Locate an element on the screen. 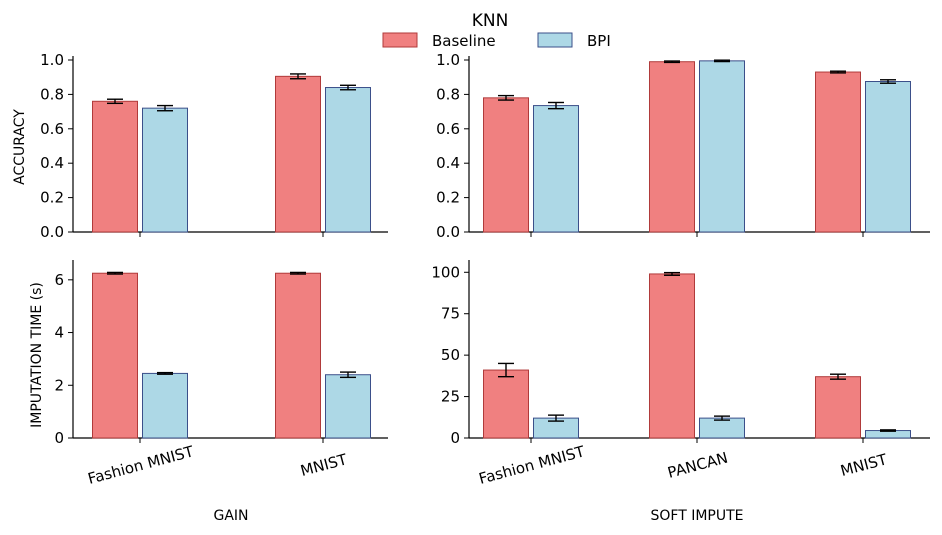 The width and height of the screenshot is (942, 535). y-axis-label-imputation-time: IMPUTATION TIME (s) is located at coordinates (37, 355).